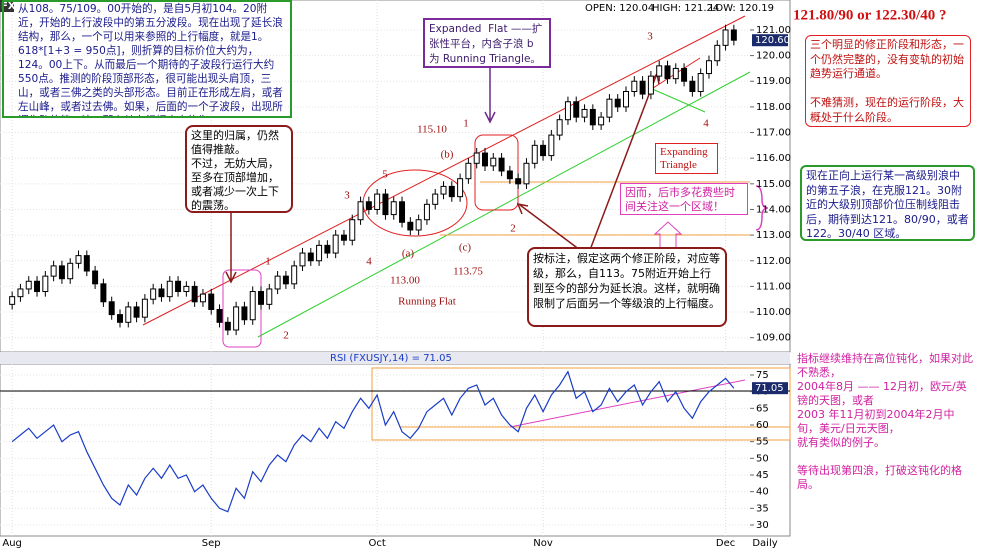  What do you see at coordinates (773, 56) in the screenshot?
I see `y-tick-label: 120.00` at bounding box center [773, 56].